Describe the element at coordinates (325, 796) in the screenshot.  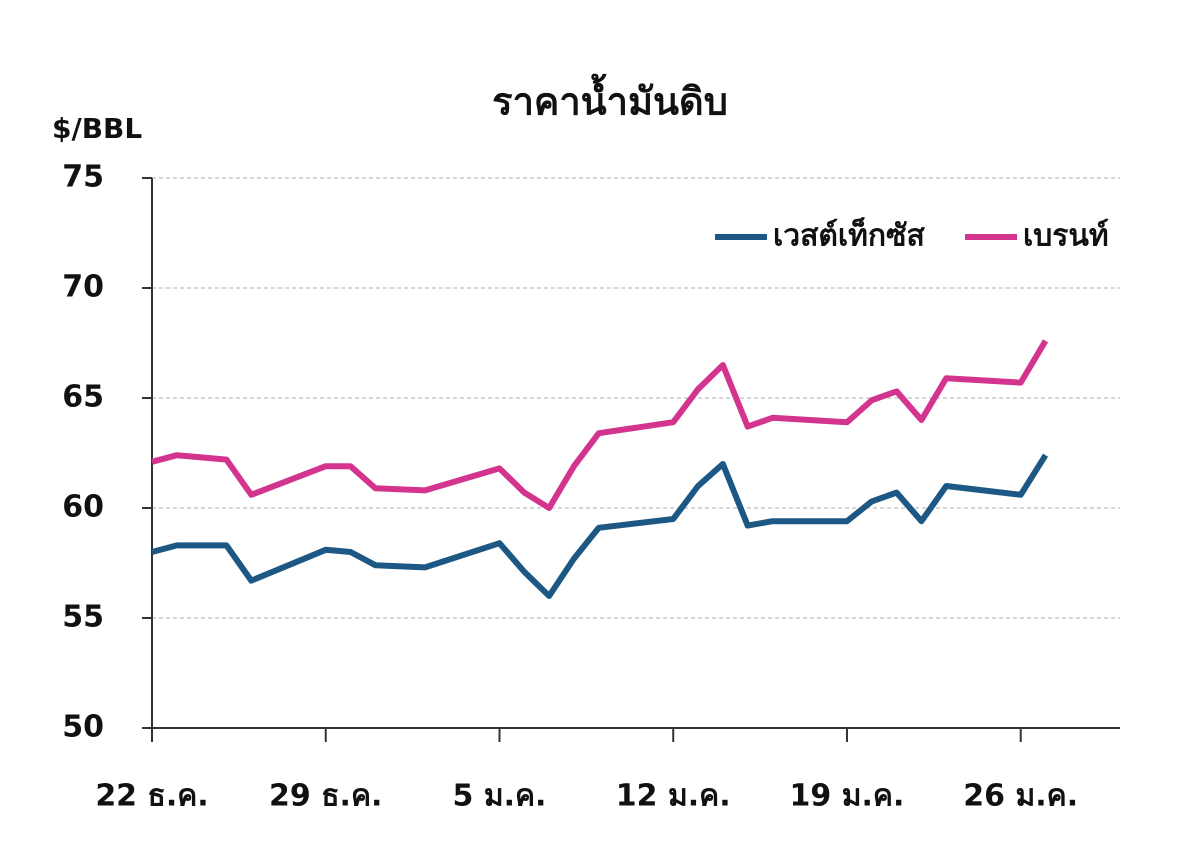
I see `x-tick-label: 29 ธ.ค.` at that location.